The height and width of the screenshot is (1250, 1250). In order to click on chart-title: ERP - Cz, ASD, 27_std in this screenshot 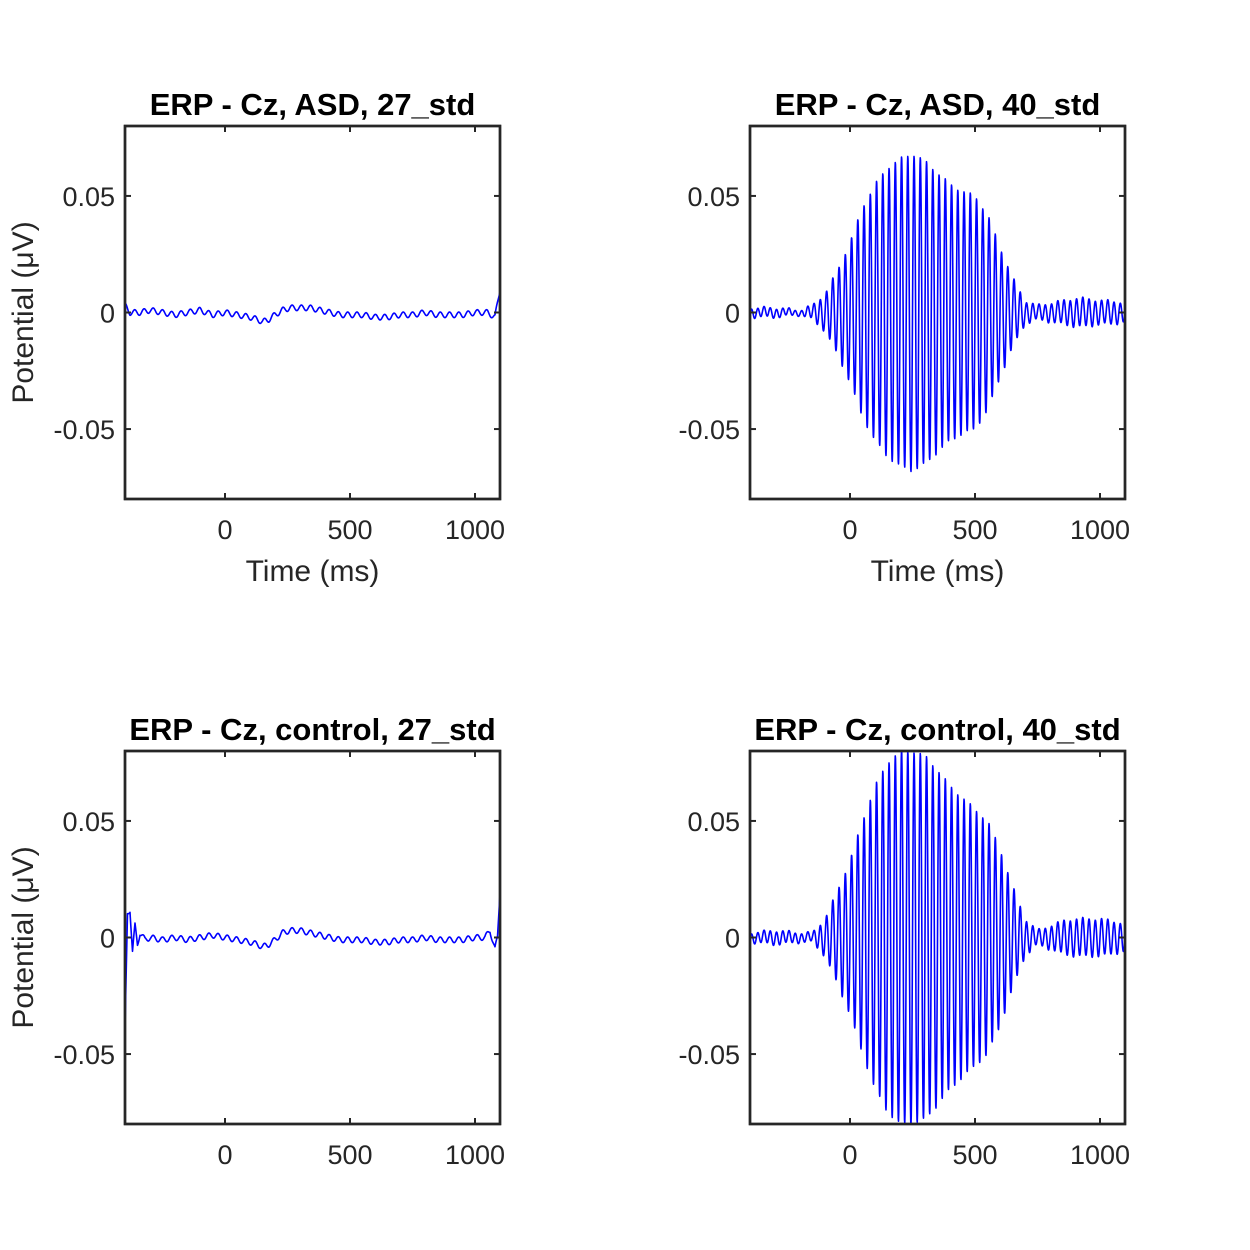, I will do `click(313, 104)`.